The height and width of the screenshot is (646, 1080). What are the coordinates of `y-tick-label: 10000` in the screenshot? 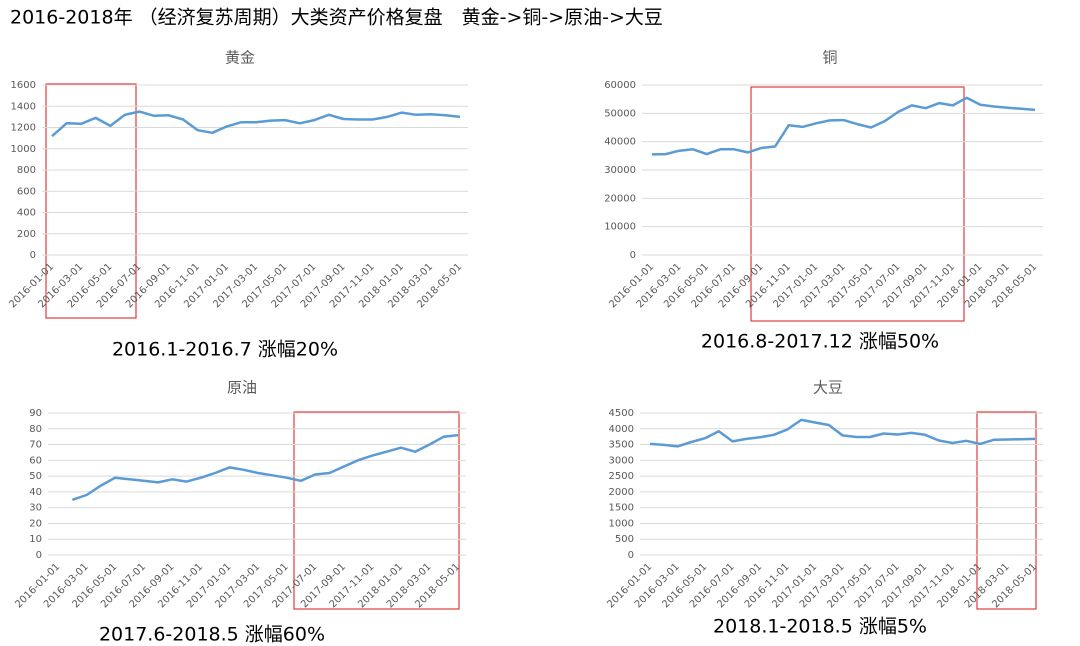 It's located at (620, 227).